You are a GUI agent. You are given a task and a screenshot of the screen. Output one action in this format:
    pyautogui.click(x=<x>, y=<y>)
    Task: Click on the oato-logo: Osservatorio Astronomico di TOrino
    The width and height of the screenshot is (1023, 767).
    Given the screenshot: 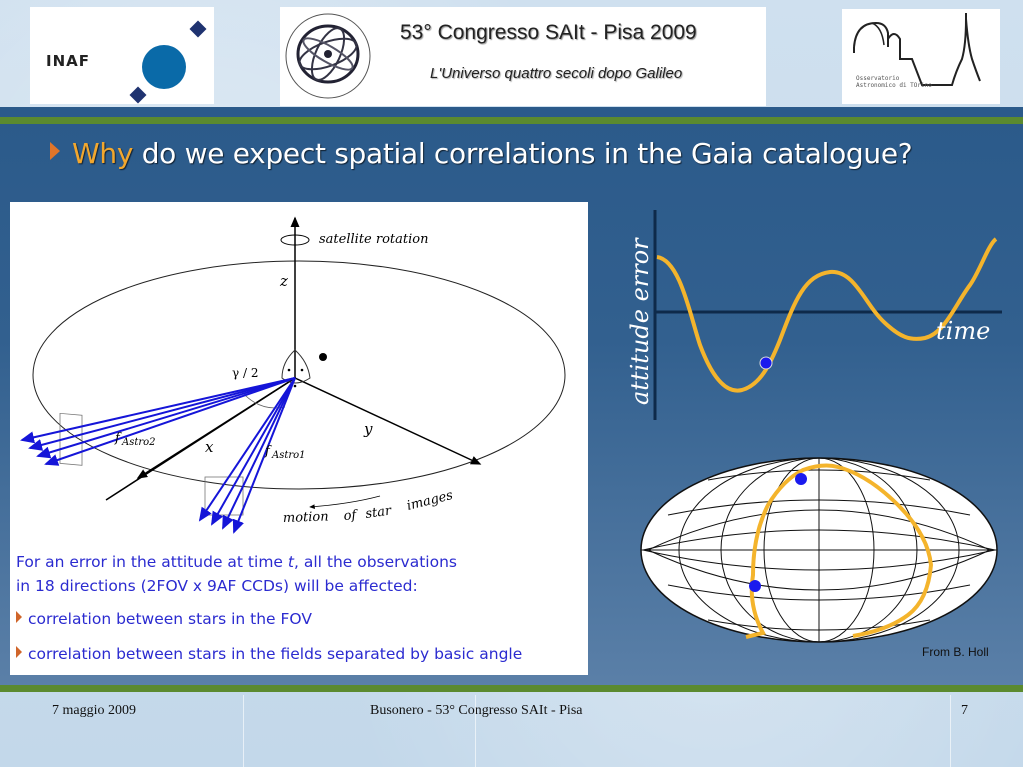 What is the action you would take?
    pyautogui.click(x=921, y=56)
    